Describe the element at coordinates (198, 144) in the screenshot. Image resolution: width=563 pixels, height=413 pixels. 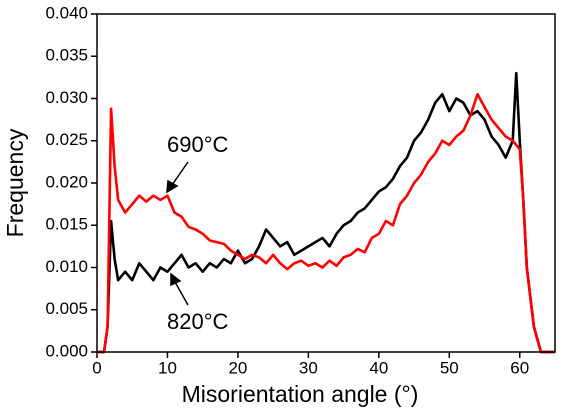
I see `annotation: 690°C` at that location.